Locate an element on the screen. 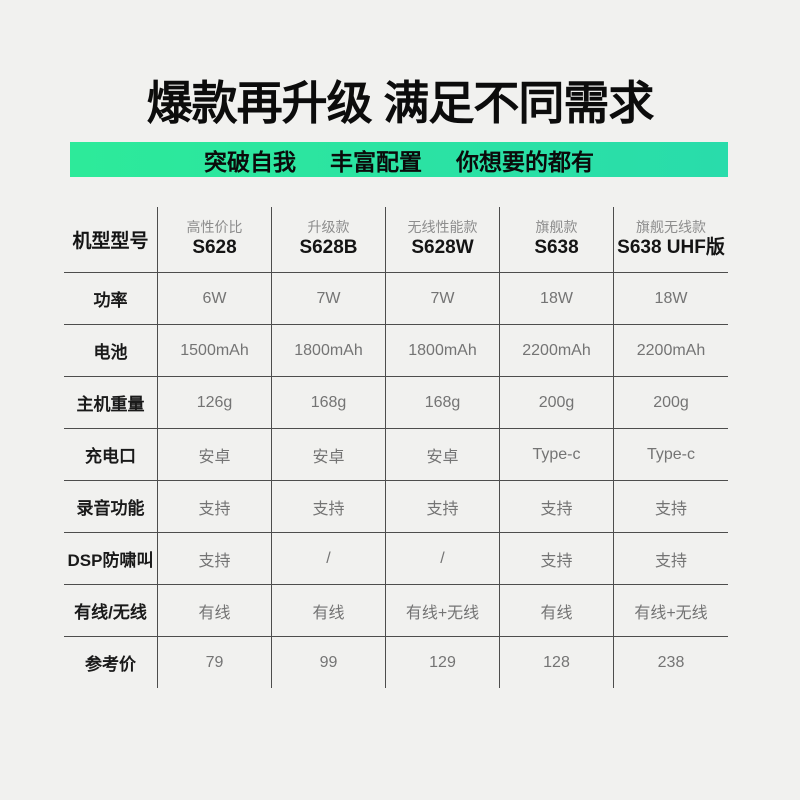  column-header-s638: 旗舰款 S638 is located at coordinates (557, 239).